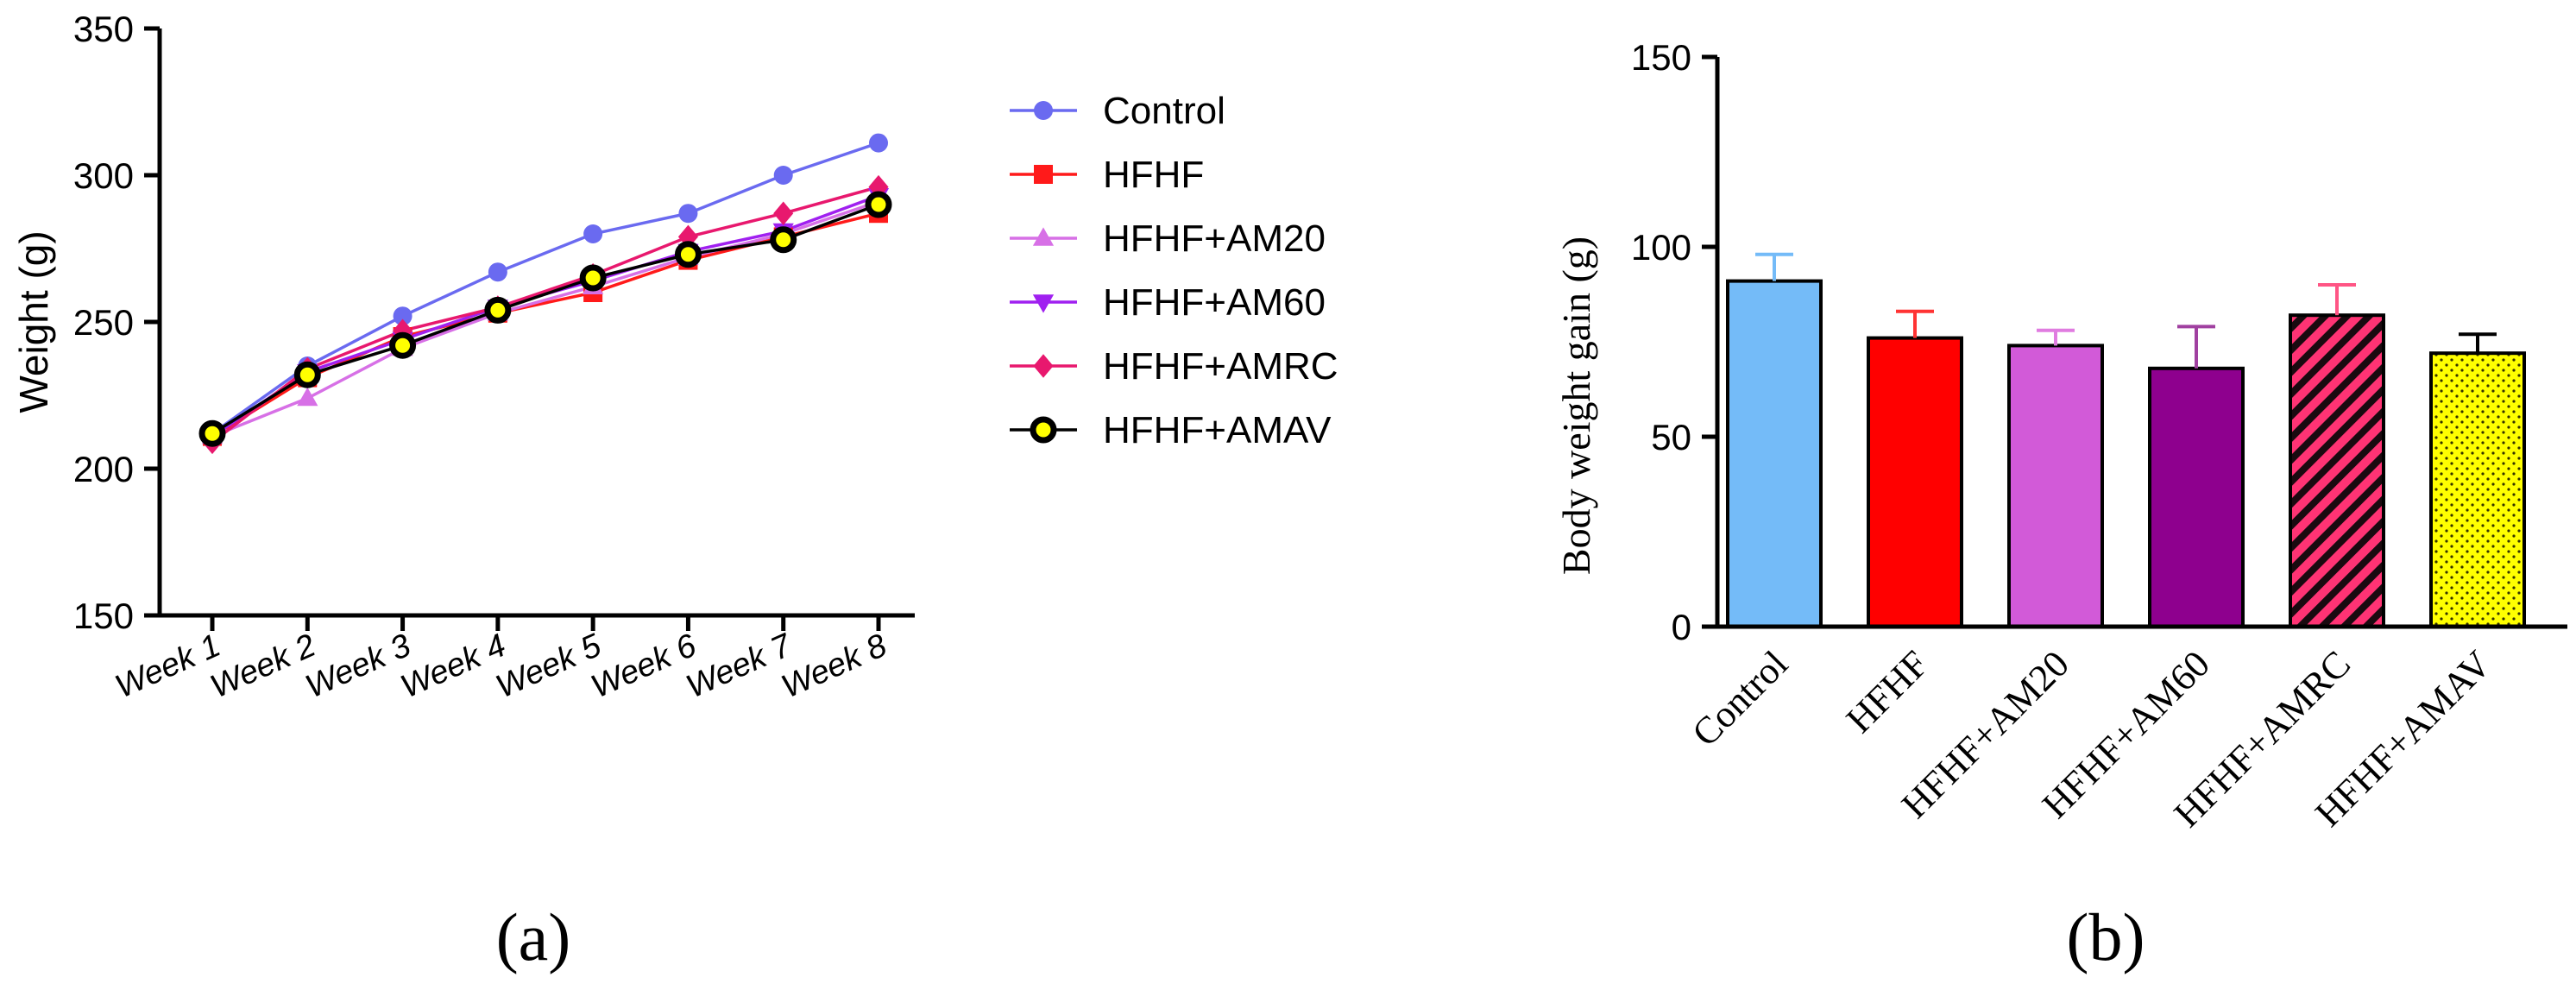  I want to click on series-line-hfhf-amav, so click(545, 319).